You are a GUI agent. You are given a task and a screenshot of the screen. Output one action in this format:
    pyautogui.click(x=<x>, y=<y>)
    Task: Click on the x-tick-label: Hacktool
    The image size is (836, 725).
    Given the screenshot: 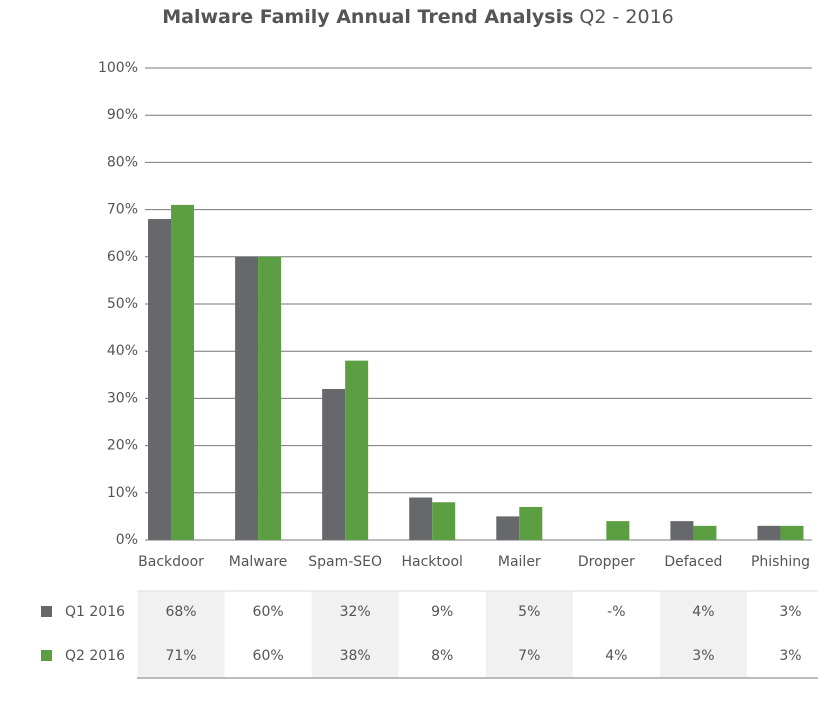 What is the action you would take?
    pyautogui.click(x=432, y=562)
    